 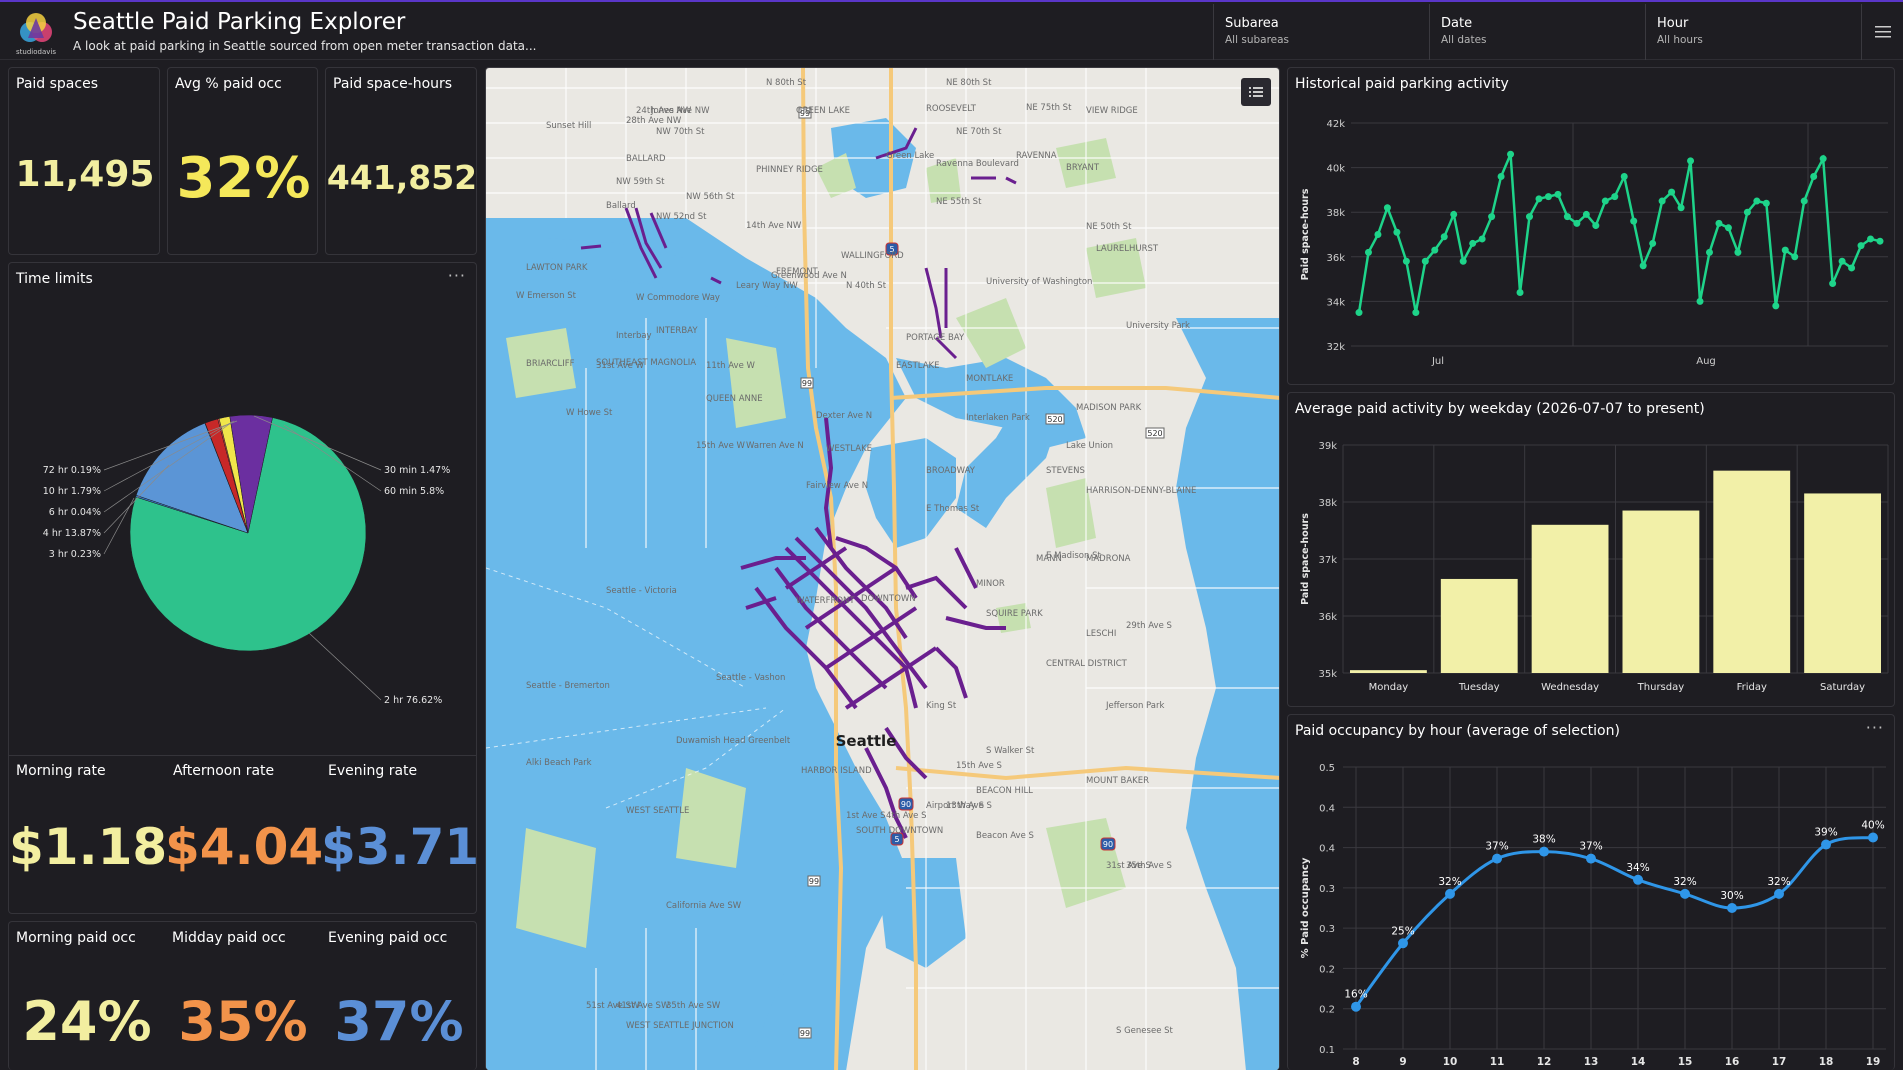 What do you see at coordinates (1036, 156) in the screenshot?
I see `map-label: RAVENNA` at bounding box center [1036, 156].